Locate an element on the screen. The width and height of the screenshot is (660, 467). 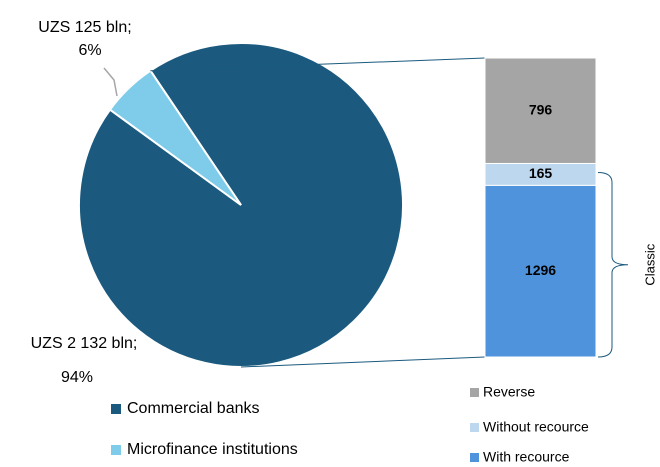
bar-segment is located at coordinates (540, 110).